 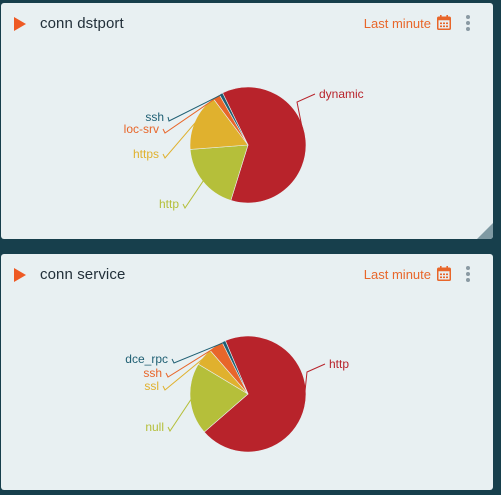 What do you see at coordinates (179, 140) in the screenshot?
I see `leader-line-https` at bounding box center [179, 140].